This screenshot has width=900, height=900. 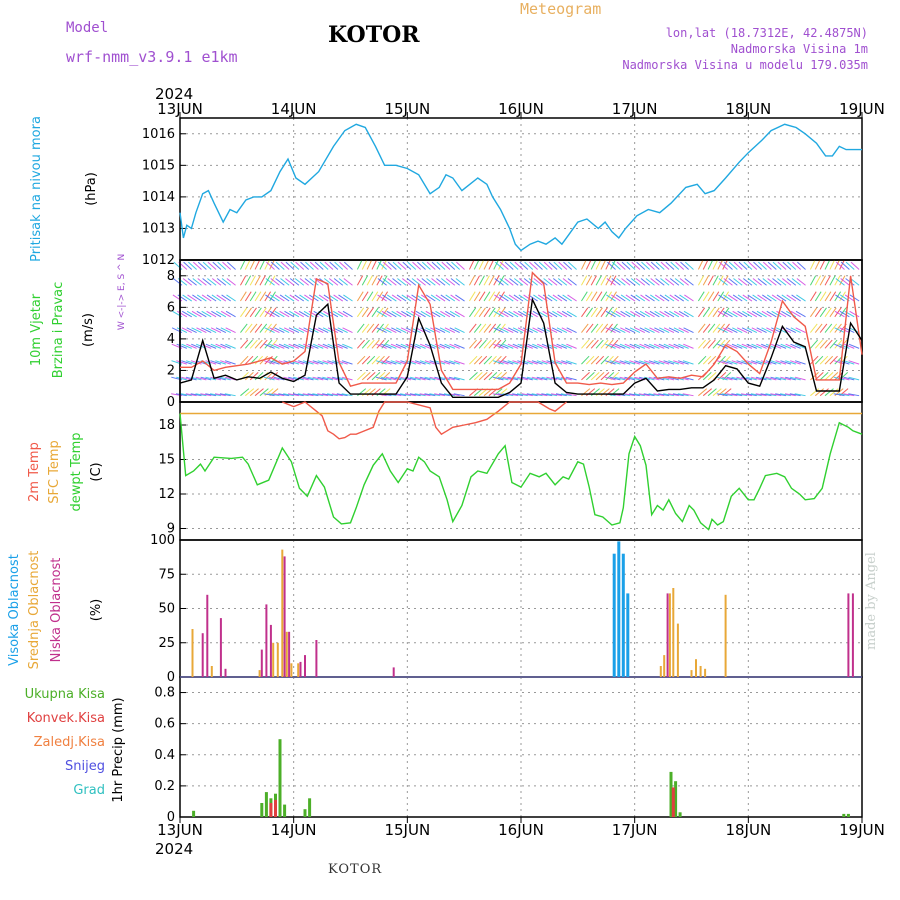 I want to click on y-tick-label: 18, so click(x=166, y=425).